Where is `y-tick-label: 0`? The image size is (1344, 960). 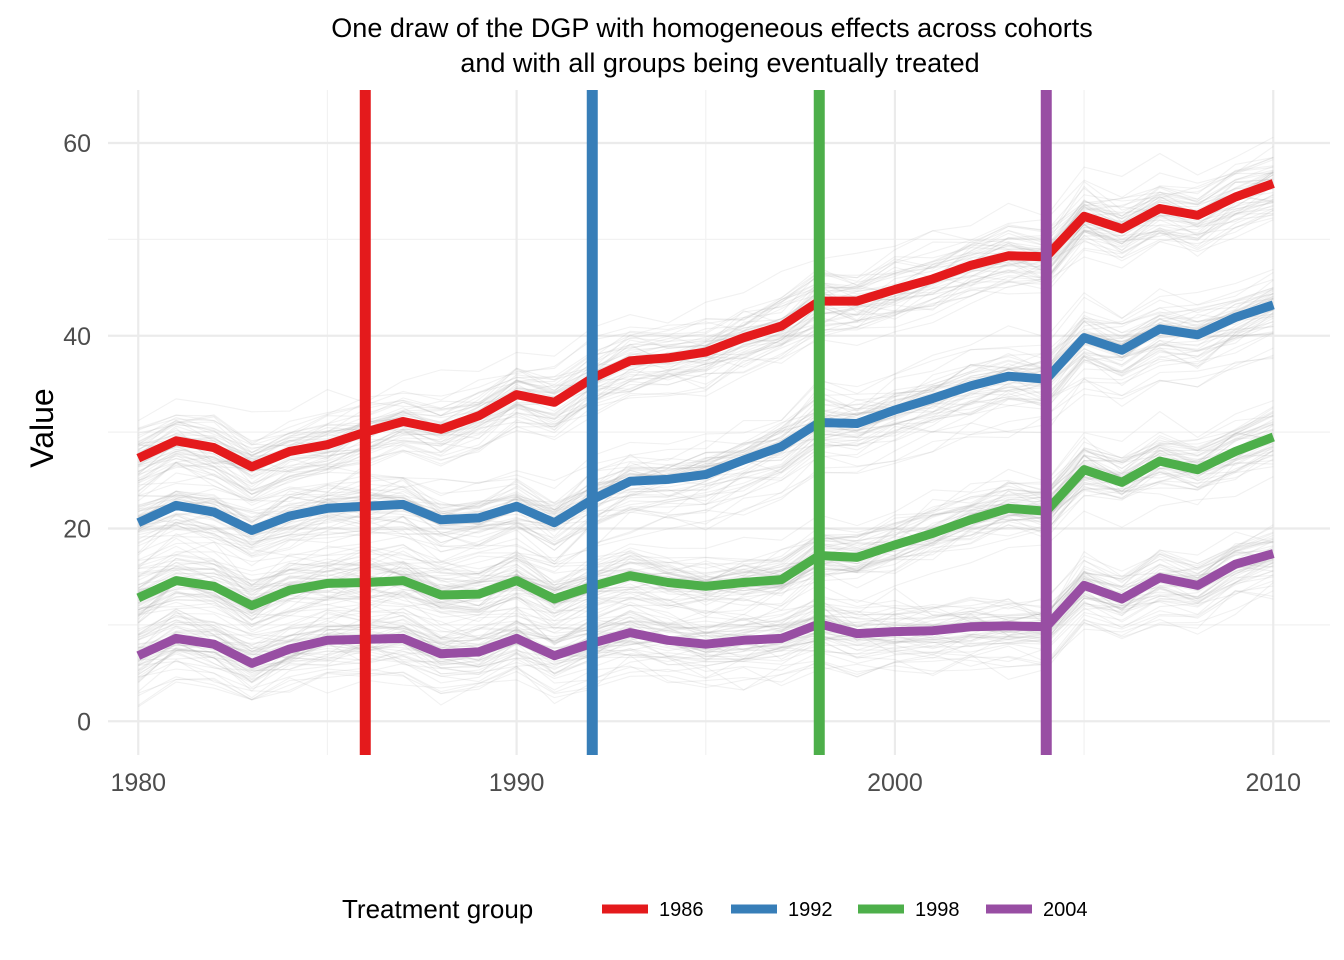
y-tick-label: 0 is located at coordinates (84, 722).